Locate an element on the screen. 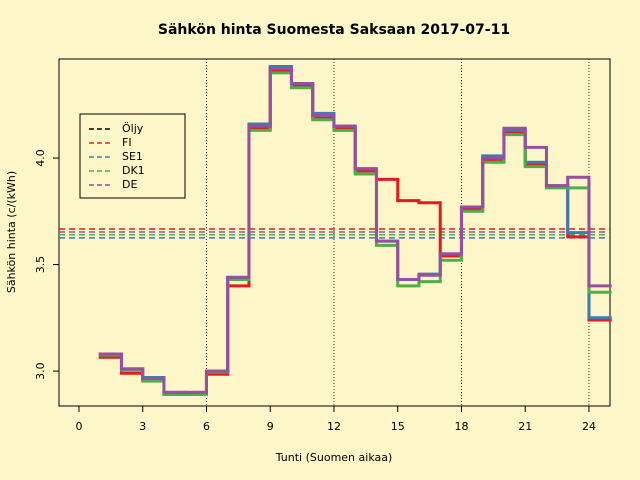  legend-label: Öljy is located at coordinates (133, 128).